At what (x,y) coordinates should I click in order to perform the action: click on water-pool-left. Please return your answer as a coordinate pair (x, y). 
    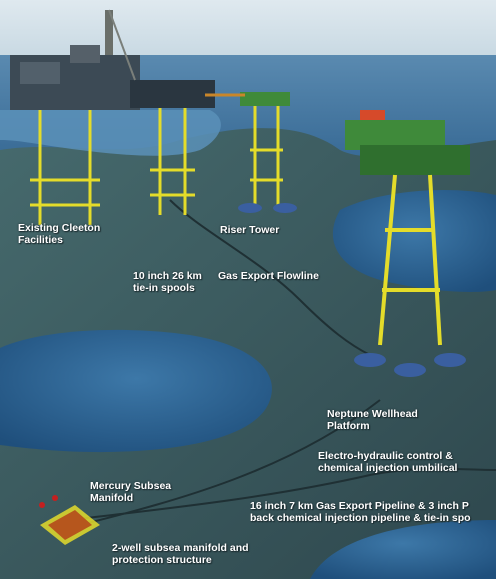
    Looking at the image, I should click on (136, 391).